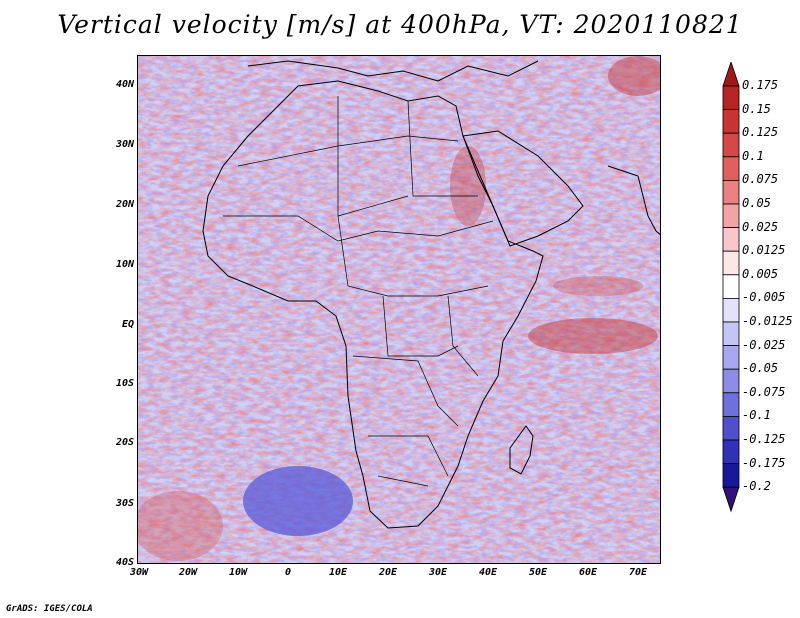 This screenshot has width=800, height=618. I want to click on colorbar-label: 0.0125, so click(764, 250).